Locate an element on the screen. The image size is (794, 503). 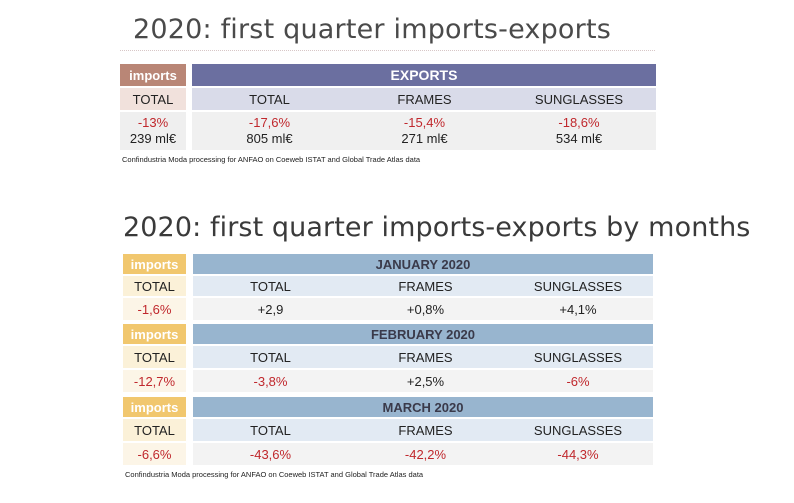
pct-value: -13% is located at coordinates (153, 122).